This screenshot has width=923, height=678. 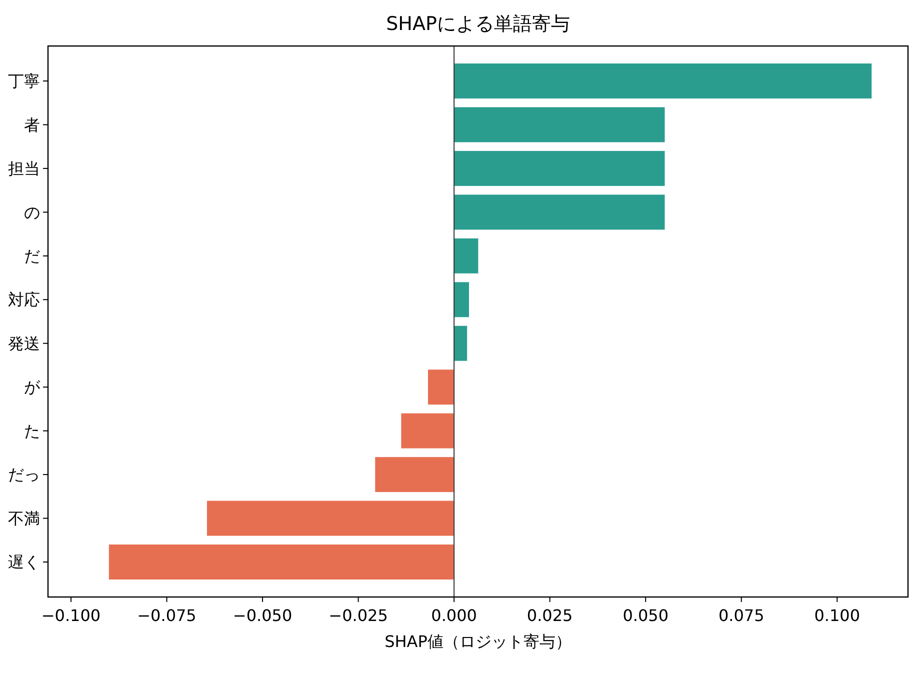 What do you see at coordinates (645, 615) in the screenshot?
I see `x-tick-label: 0.050` at bounding box center [645, 615].